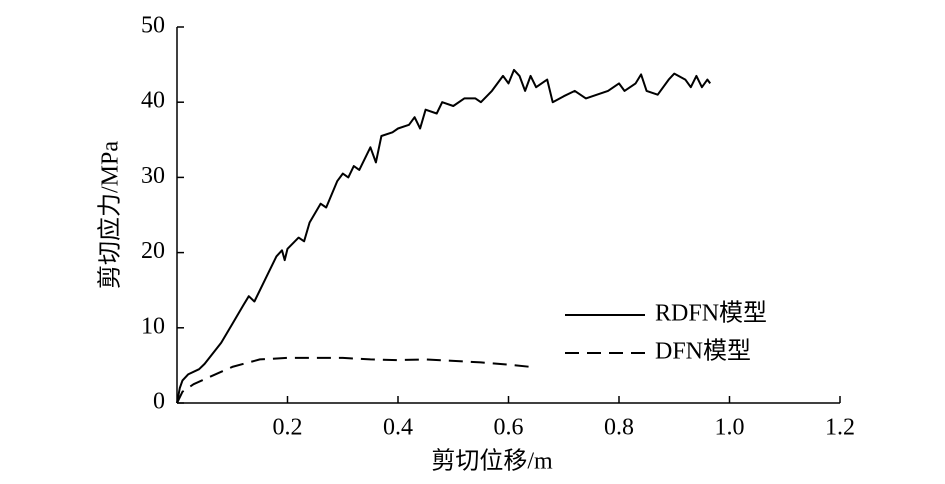 Image resolution: width=945 pixels, height=484 pixels. Describe the element at coordinates (153, 326) in the screenshot. I see `y-tick-label: 10` at that location.